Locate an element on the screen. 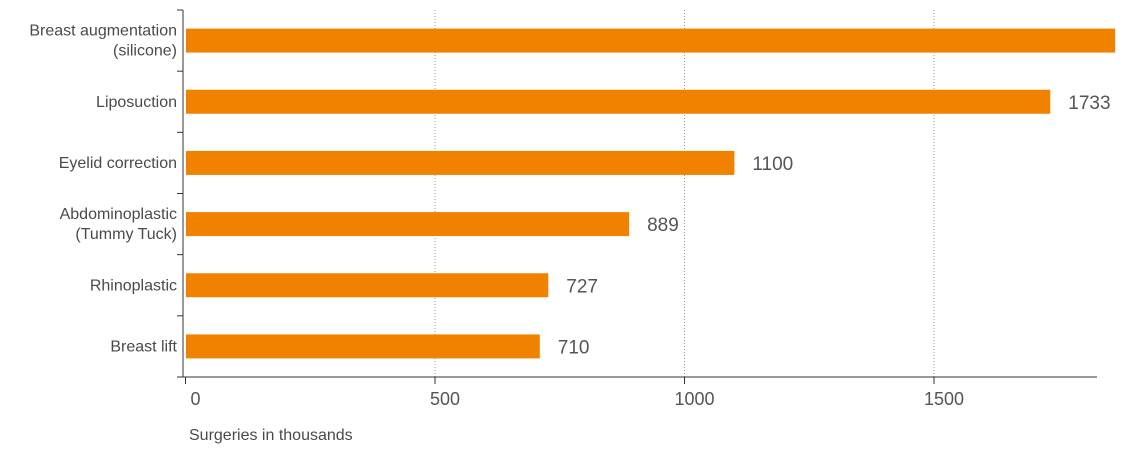  category-label: Rhinoplastic is located at coordinates (133, 285).